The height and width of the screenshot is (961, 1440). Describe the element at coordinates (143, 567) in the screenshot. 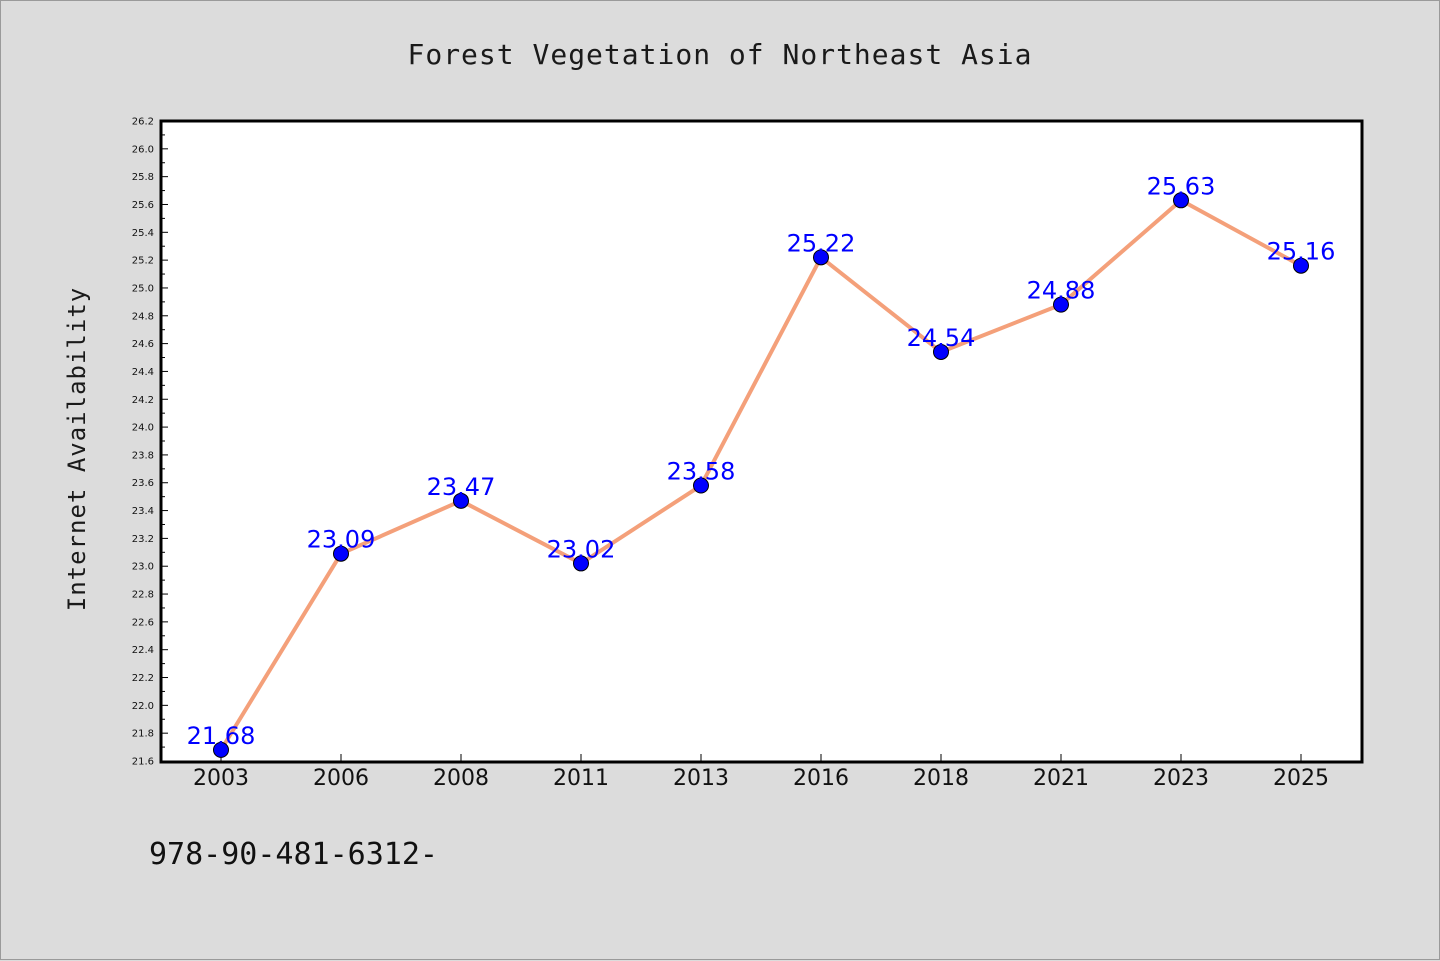

I see `y-tick-label: 23.0` at that location.